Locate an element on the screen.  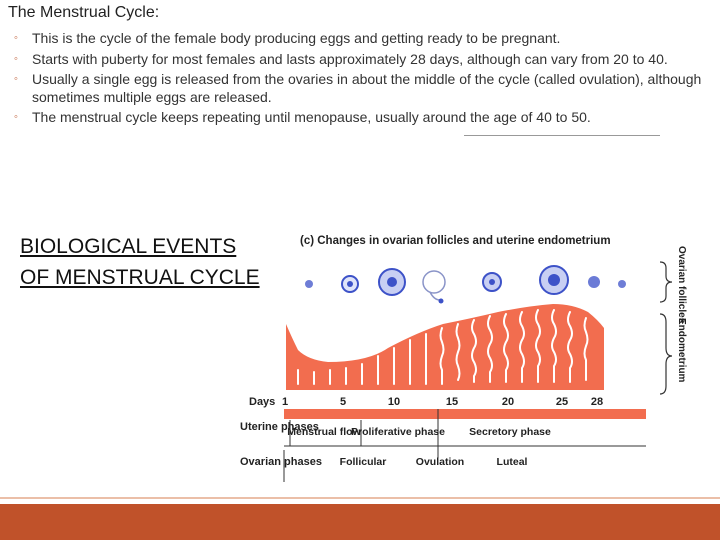
day-tick: 10 is located at coordinates (394, 402).